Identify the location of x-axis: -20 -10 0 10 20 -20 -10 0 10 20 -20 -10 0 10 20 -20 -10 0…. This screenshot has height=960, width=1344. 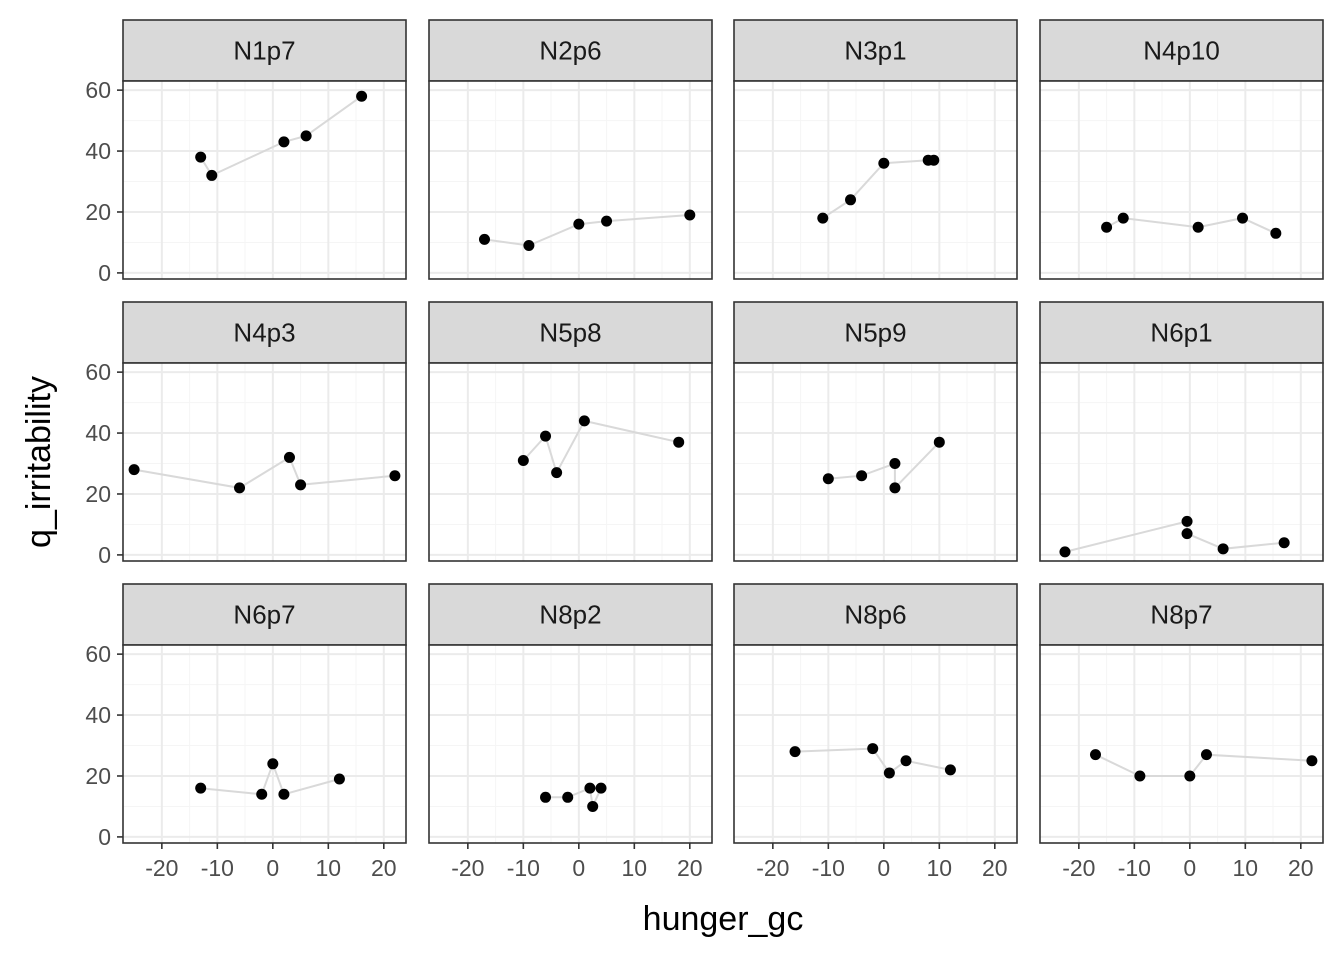
(729, 862).